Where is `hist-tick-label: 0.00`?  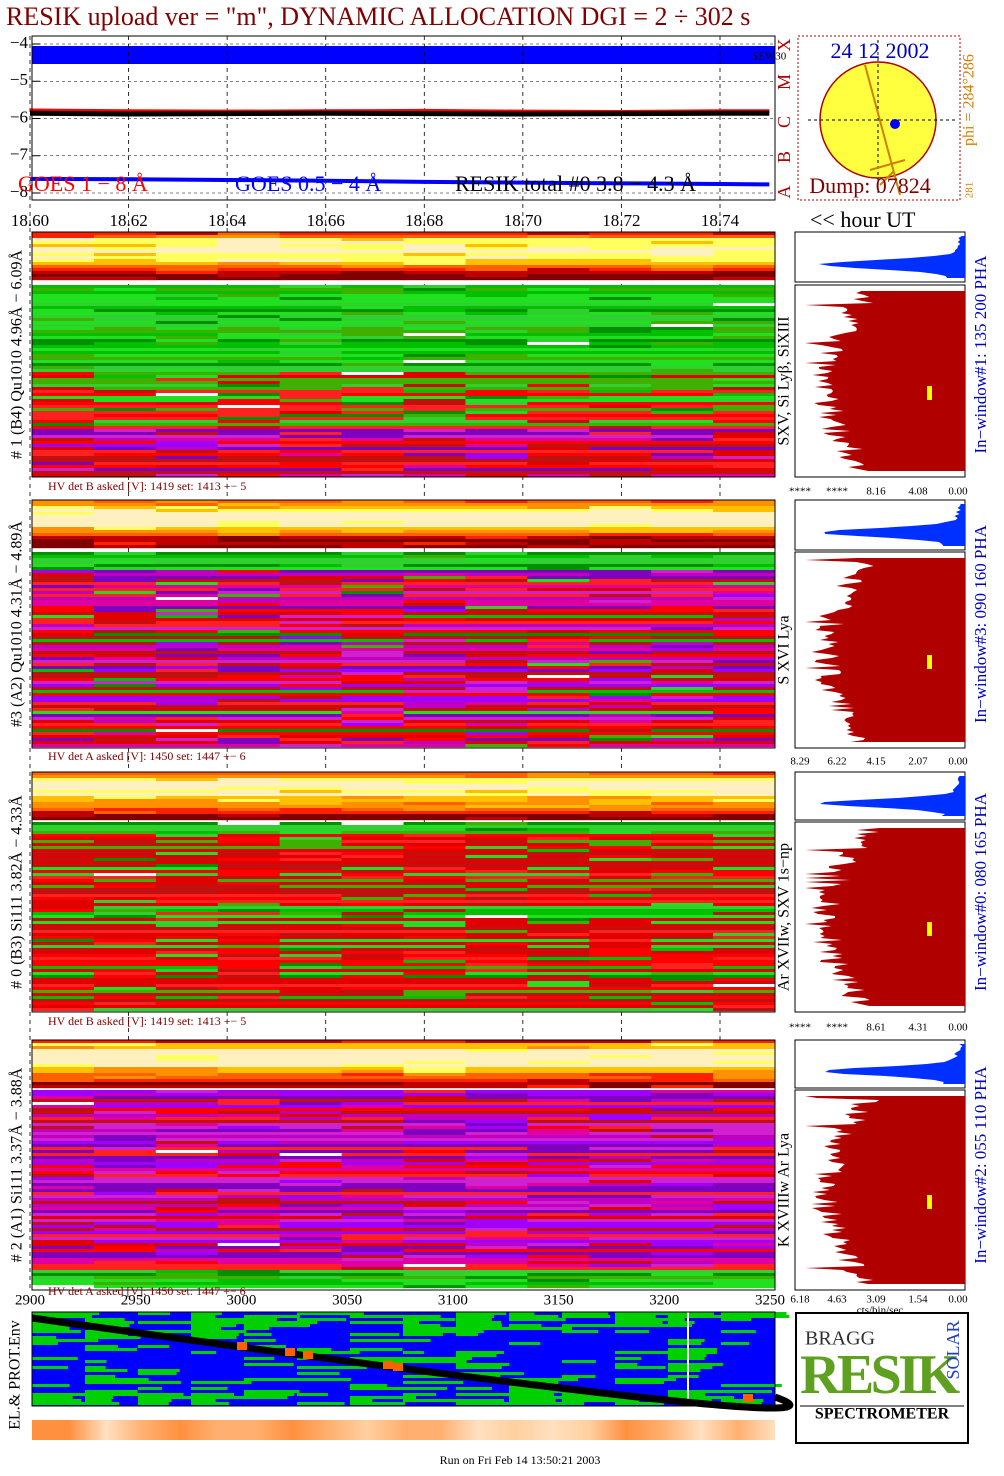
hist-tick-label: 0.00 is located at coordinates (958, 492).